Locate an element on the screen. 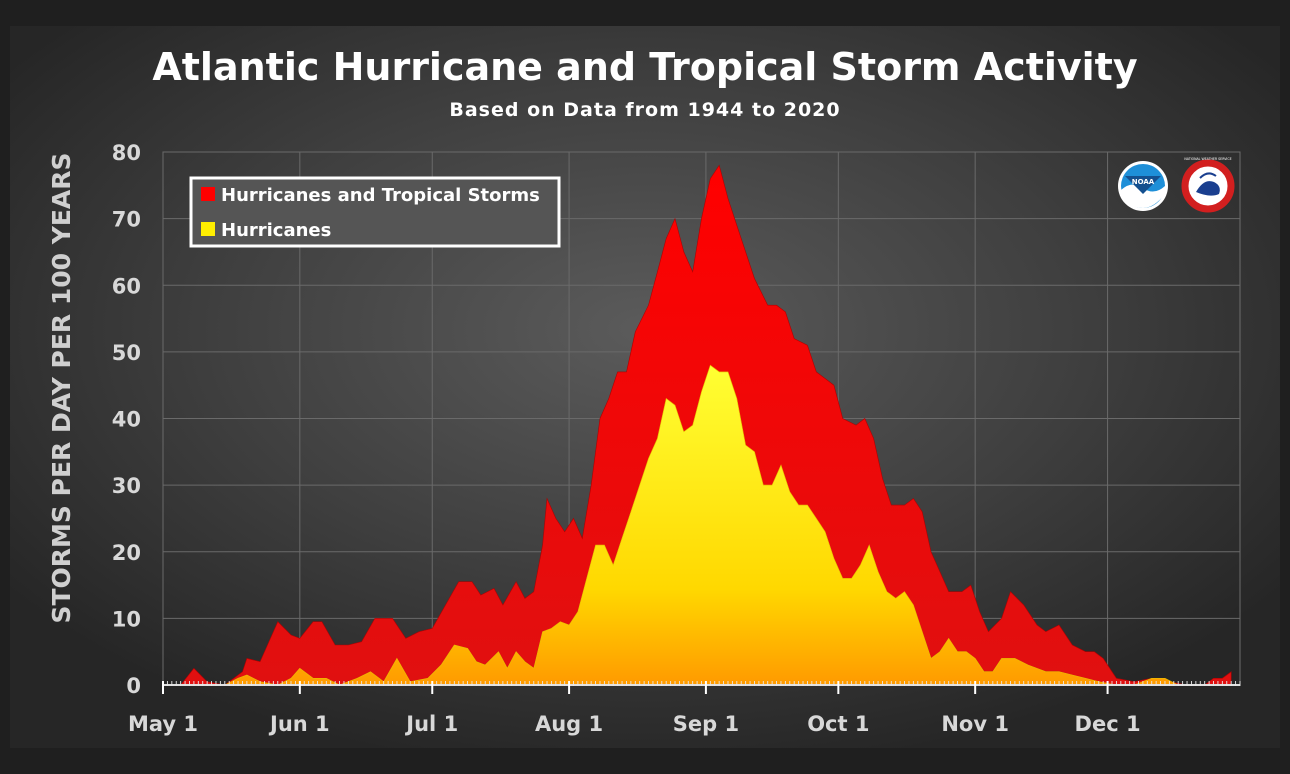 The height and width of the screenshot is (774, 1290). y-tick-label: 20 is located at coordinates (126, 553).